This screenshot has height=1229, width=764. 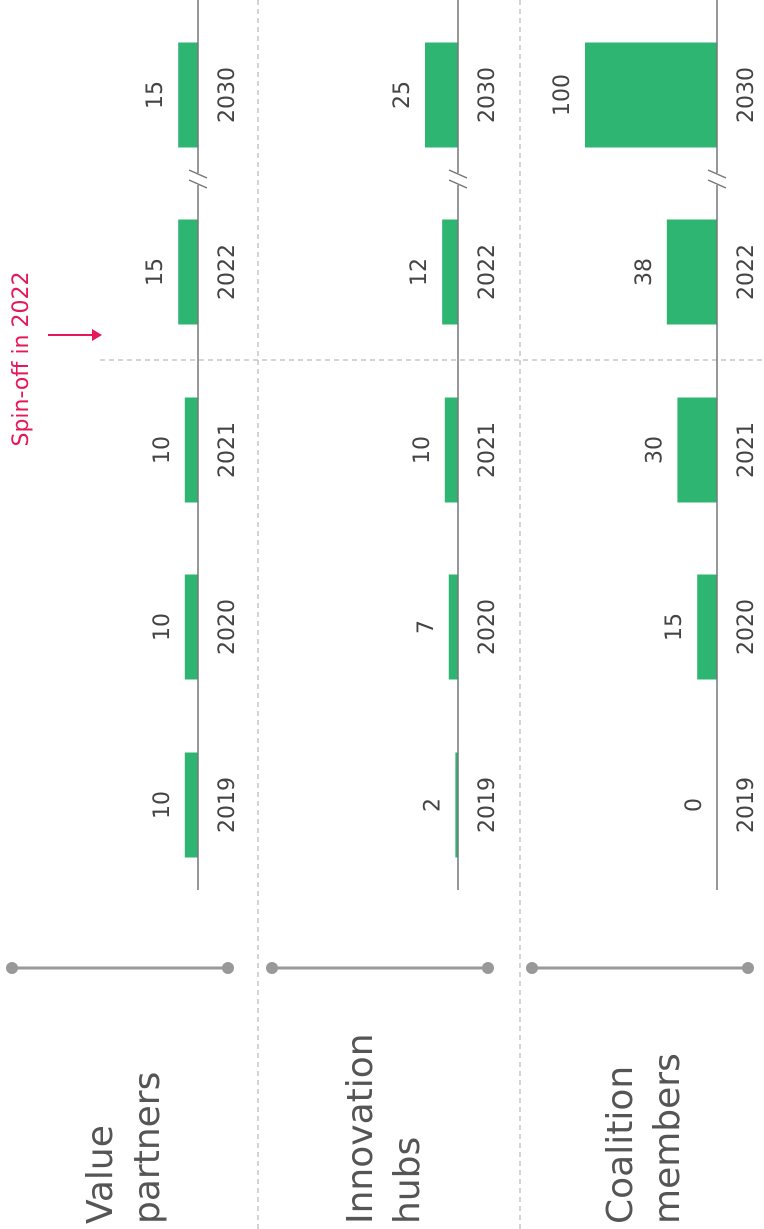 I want to click on value-label: 12, so click(x=419, y=272).